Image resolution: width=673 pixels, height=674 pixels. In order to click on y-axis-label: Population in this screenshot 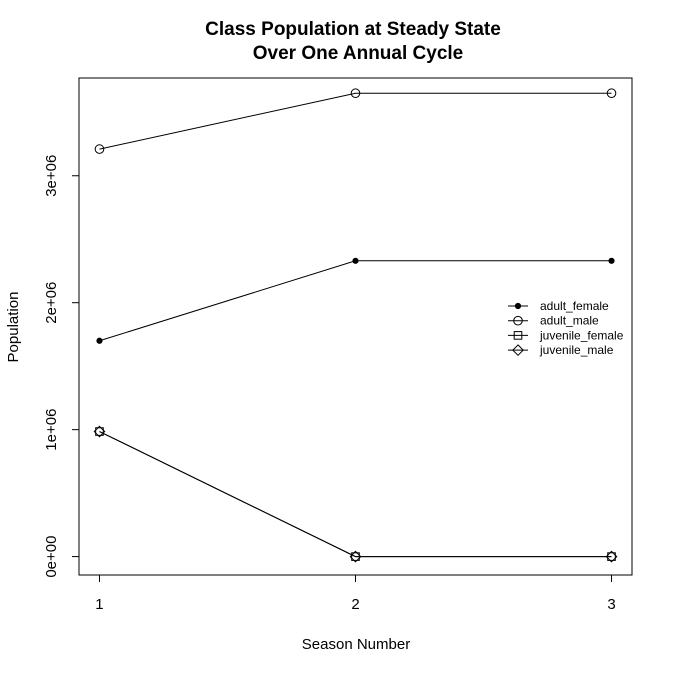, I will do `click(13, 327)`.